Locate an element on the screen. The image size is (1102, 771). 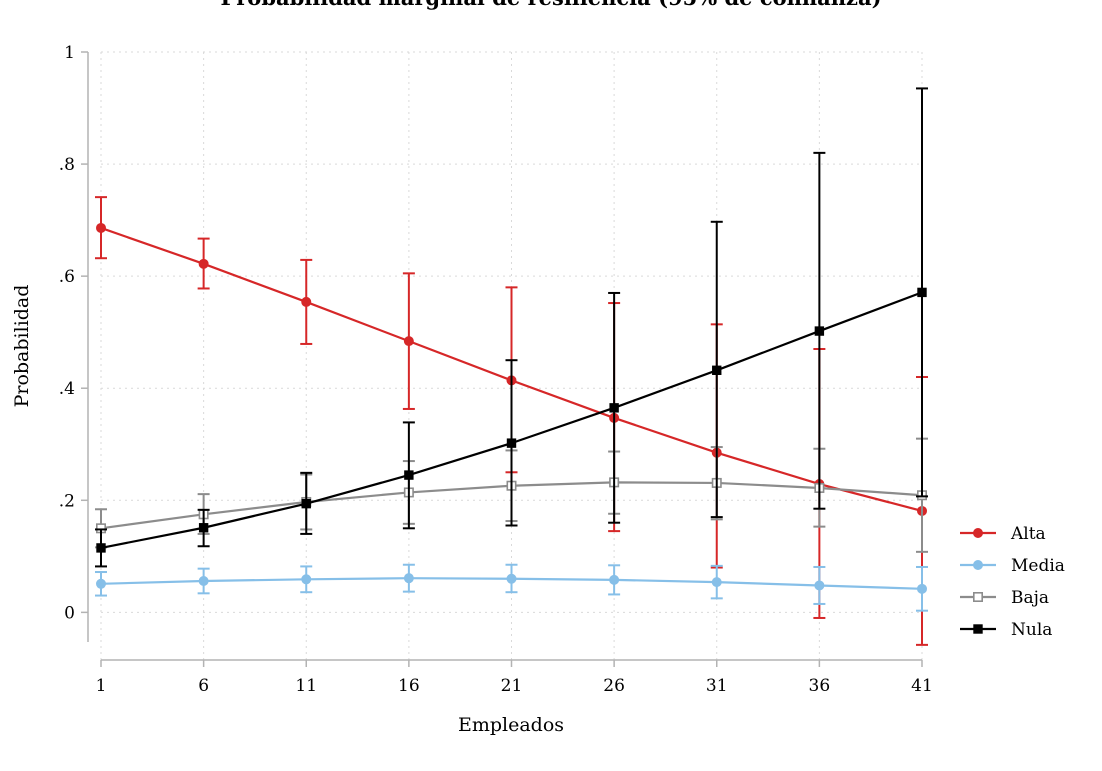
x-tick-label: 41 is located at coordinates (922, 686).